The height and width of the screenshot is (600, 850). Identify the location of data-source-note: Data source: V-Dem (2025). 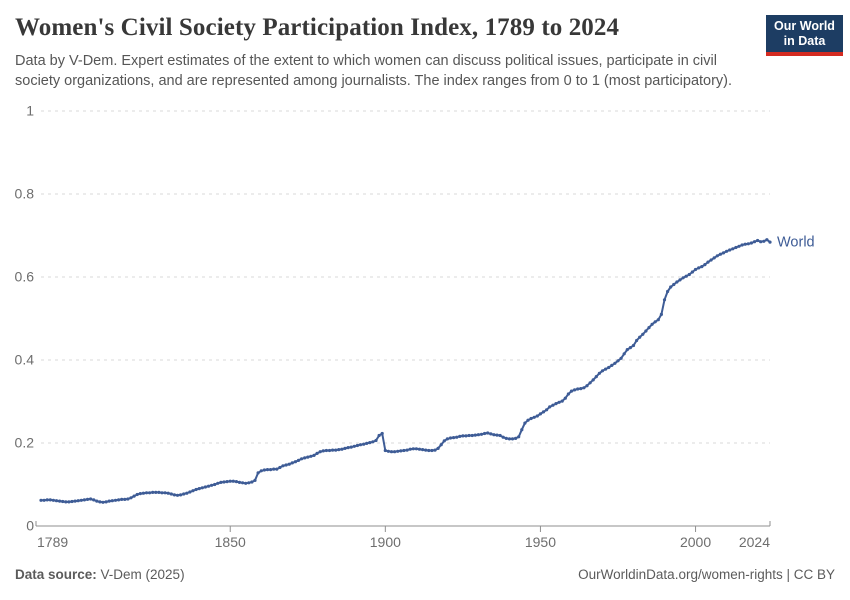
(100, 574).